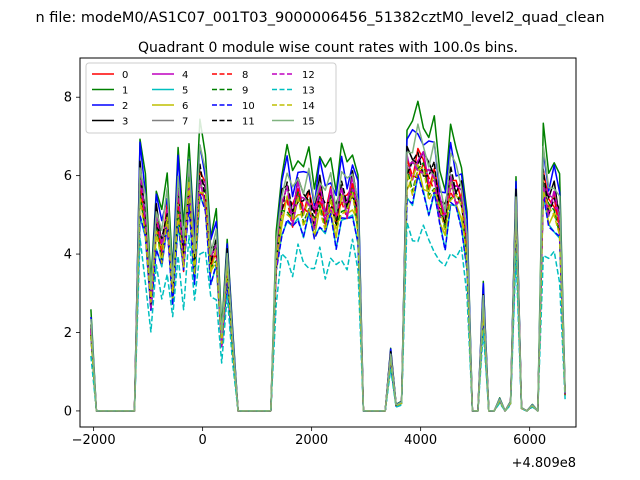 The width and height of the screenshot is (640, 480). I want to click on legend-label-1: 1, so click(125, 91).